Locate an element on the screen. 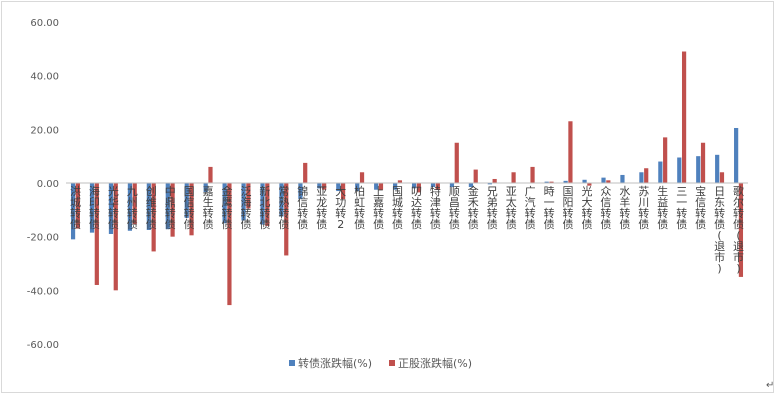 This screenshot has height=401, width=776. category-label: 锦信转债 is located at coordinates (302, 207).